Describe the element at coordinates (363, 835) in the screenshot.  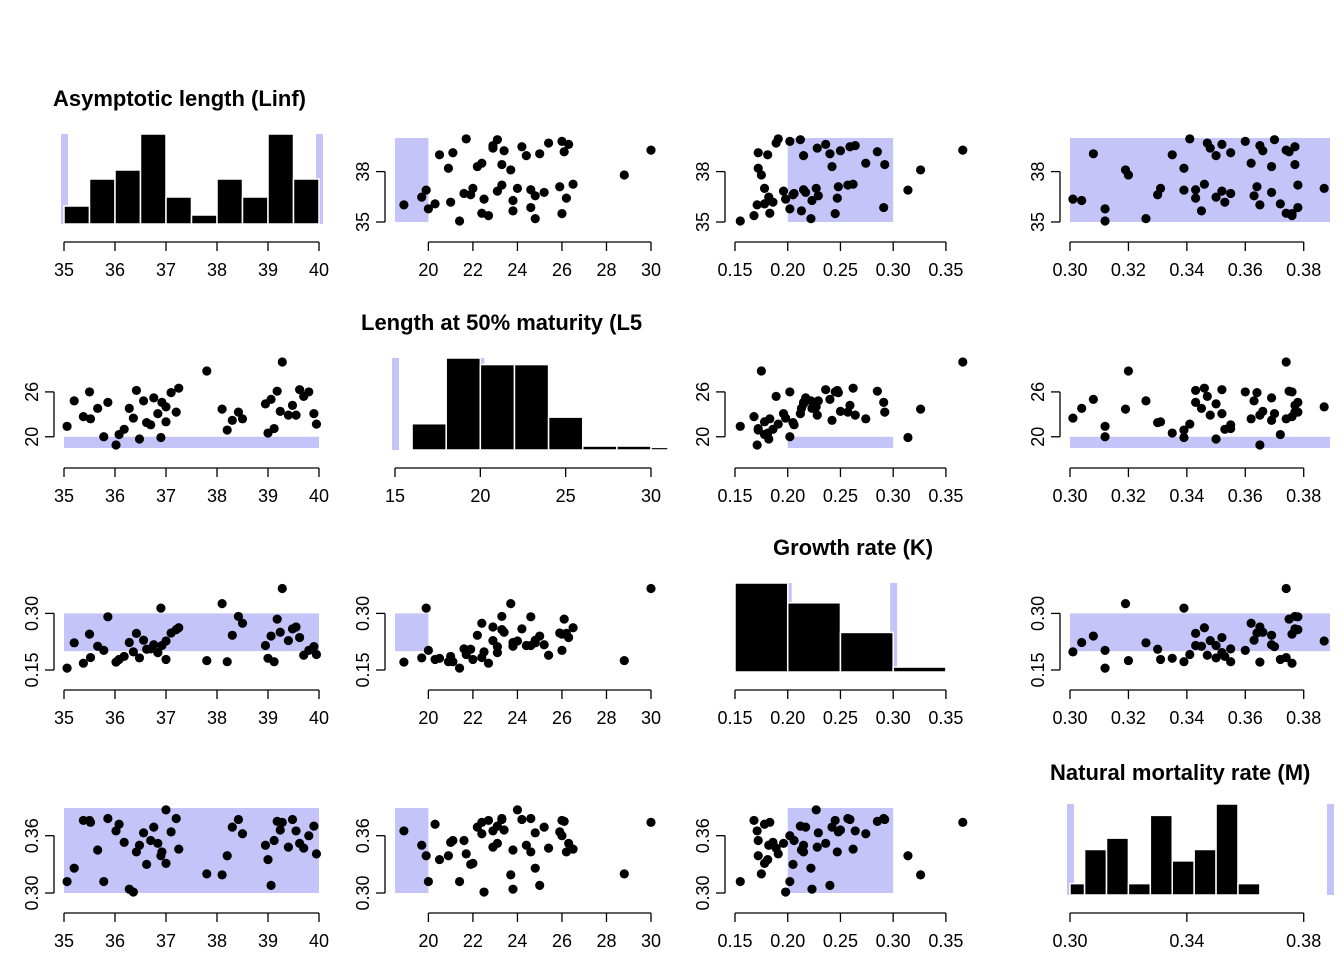
I see `panel-m-l5-y-tick-label: 0.36` at that location.